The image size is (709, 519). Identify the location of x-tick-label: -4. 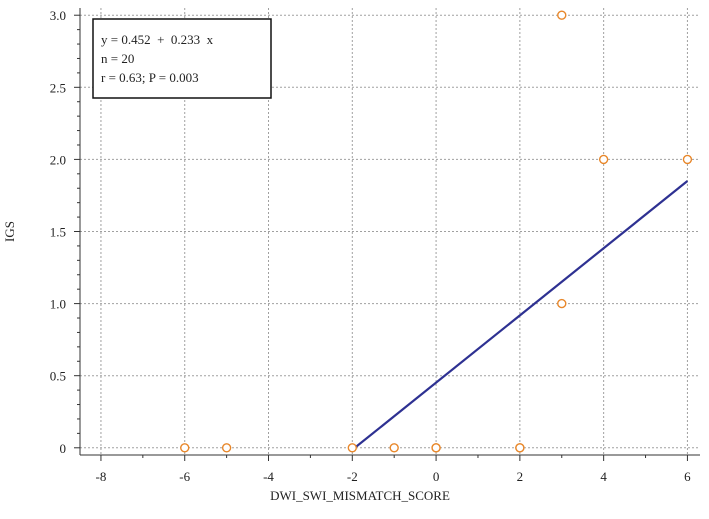
(268, 476).